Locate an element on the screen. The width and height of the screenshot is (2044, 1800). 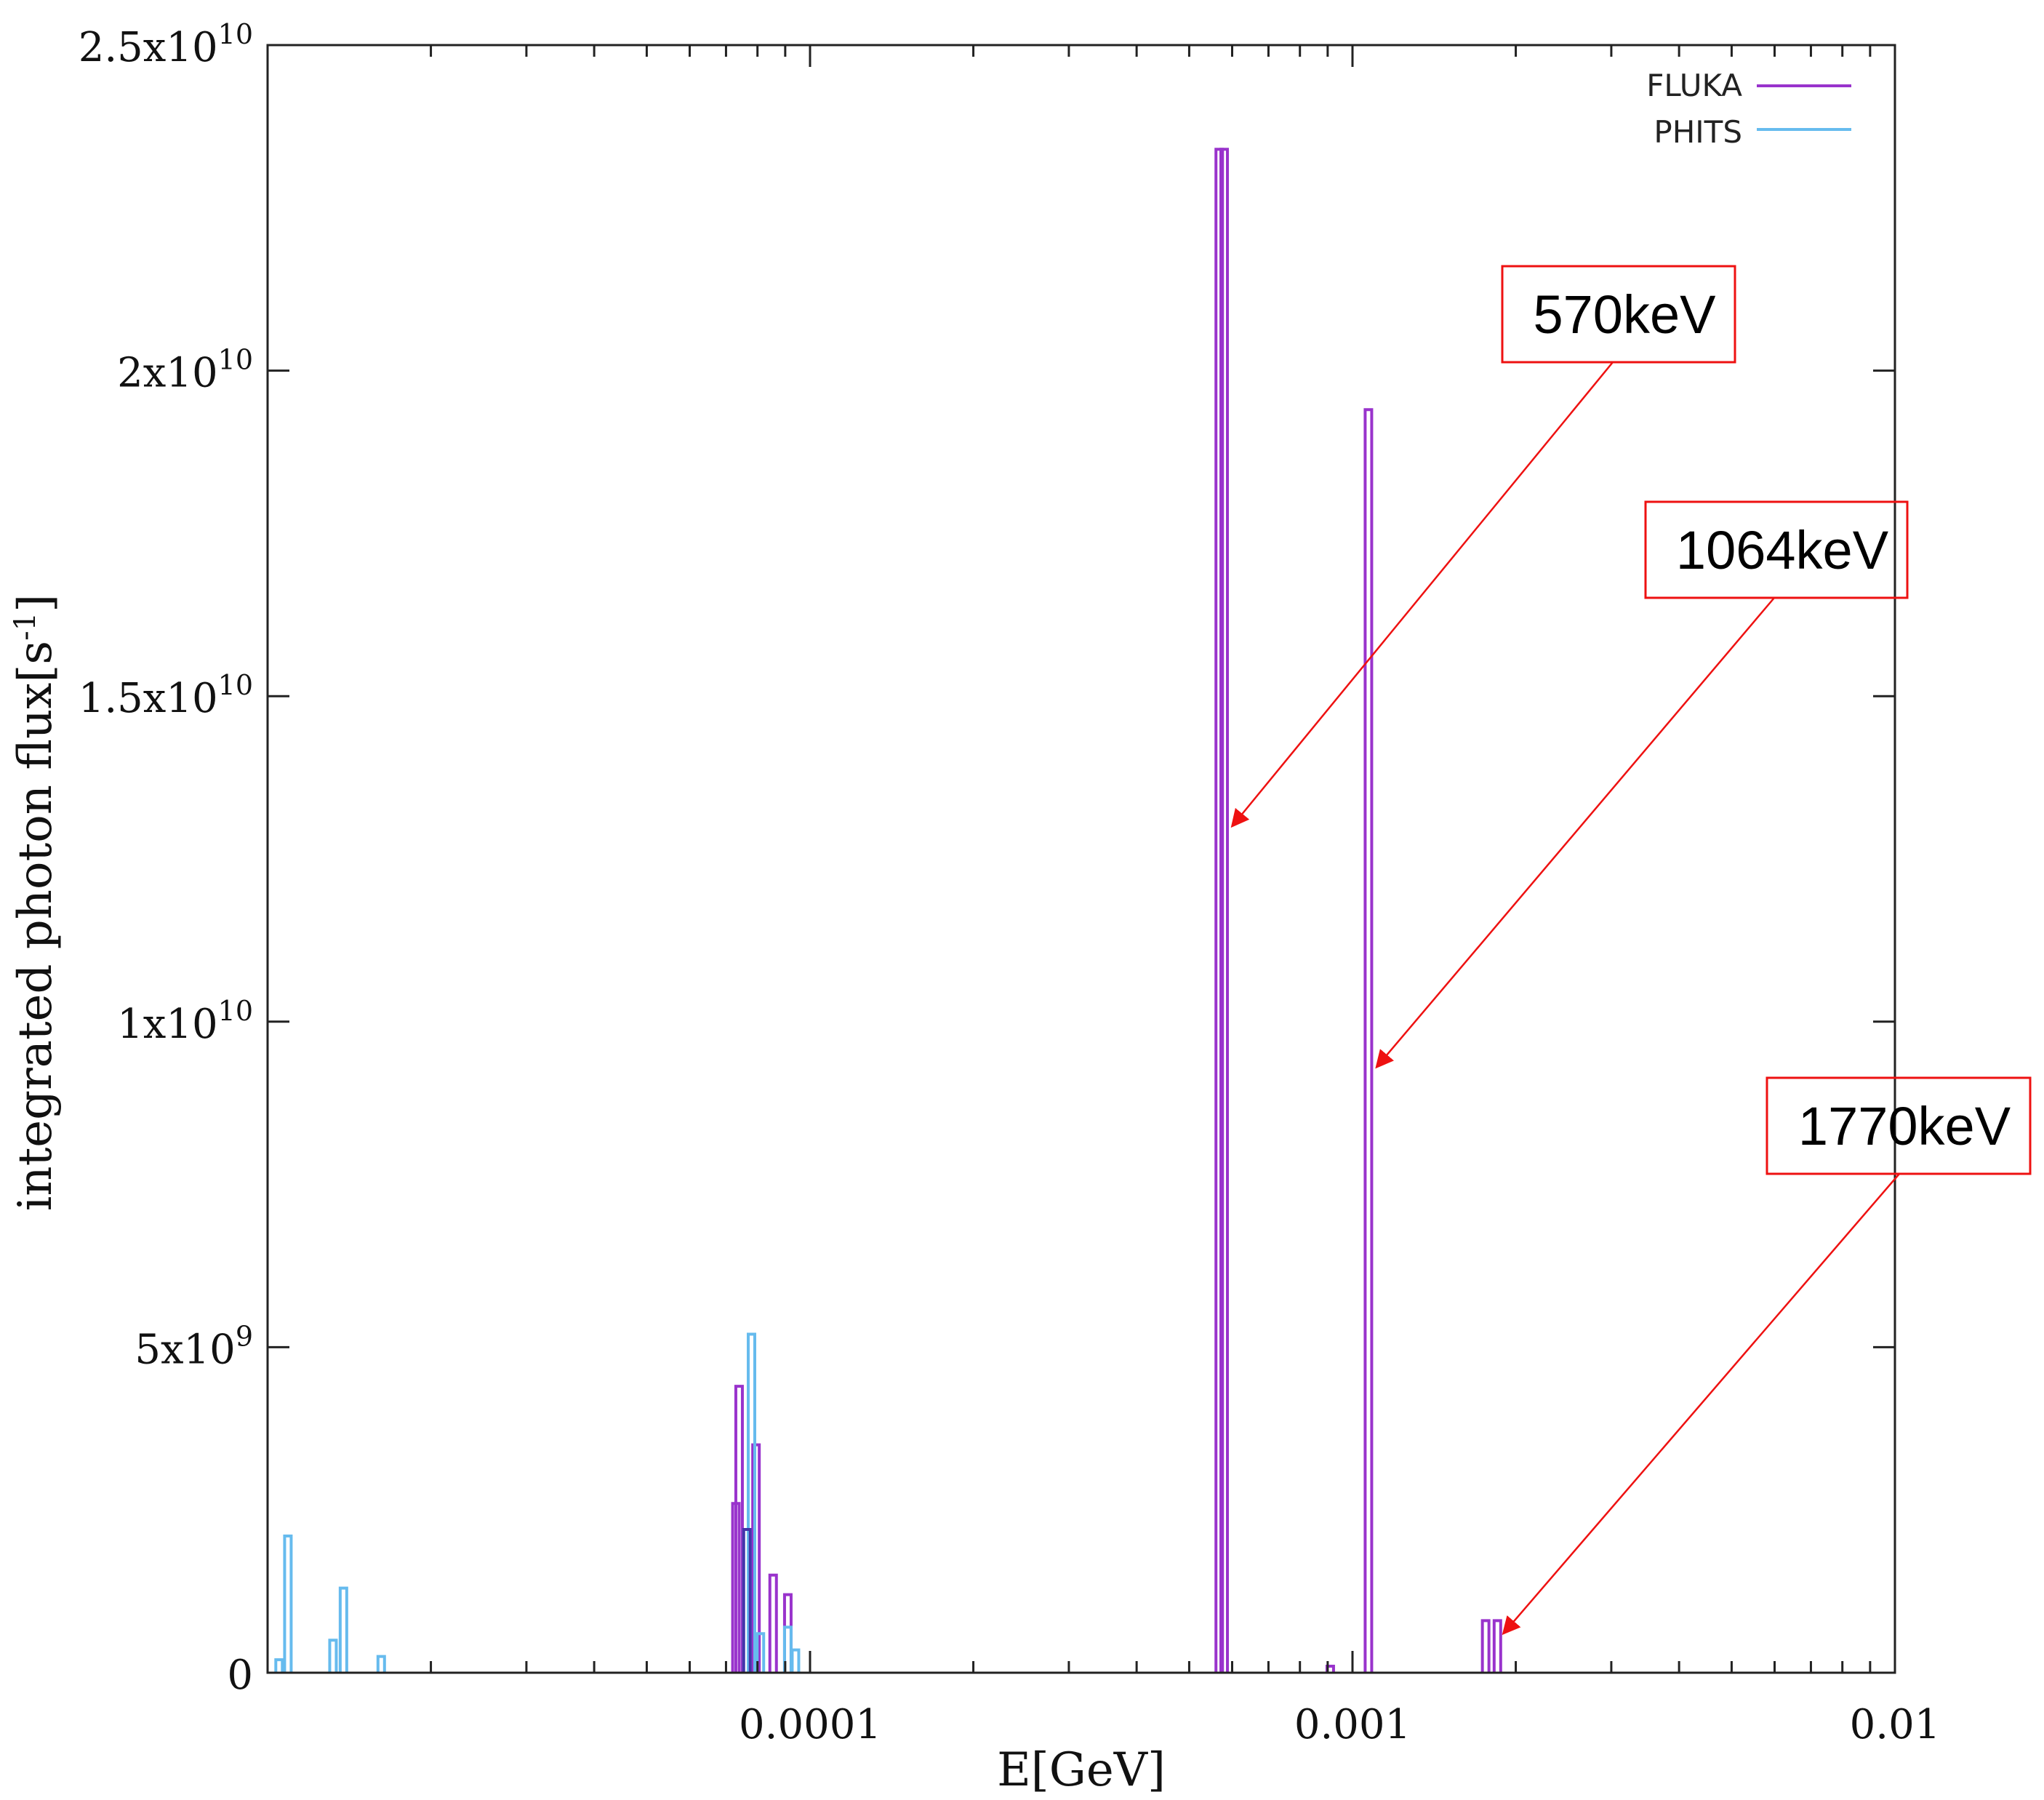
series-2-peak is located at coordinates (747, 1600).